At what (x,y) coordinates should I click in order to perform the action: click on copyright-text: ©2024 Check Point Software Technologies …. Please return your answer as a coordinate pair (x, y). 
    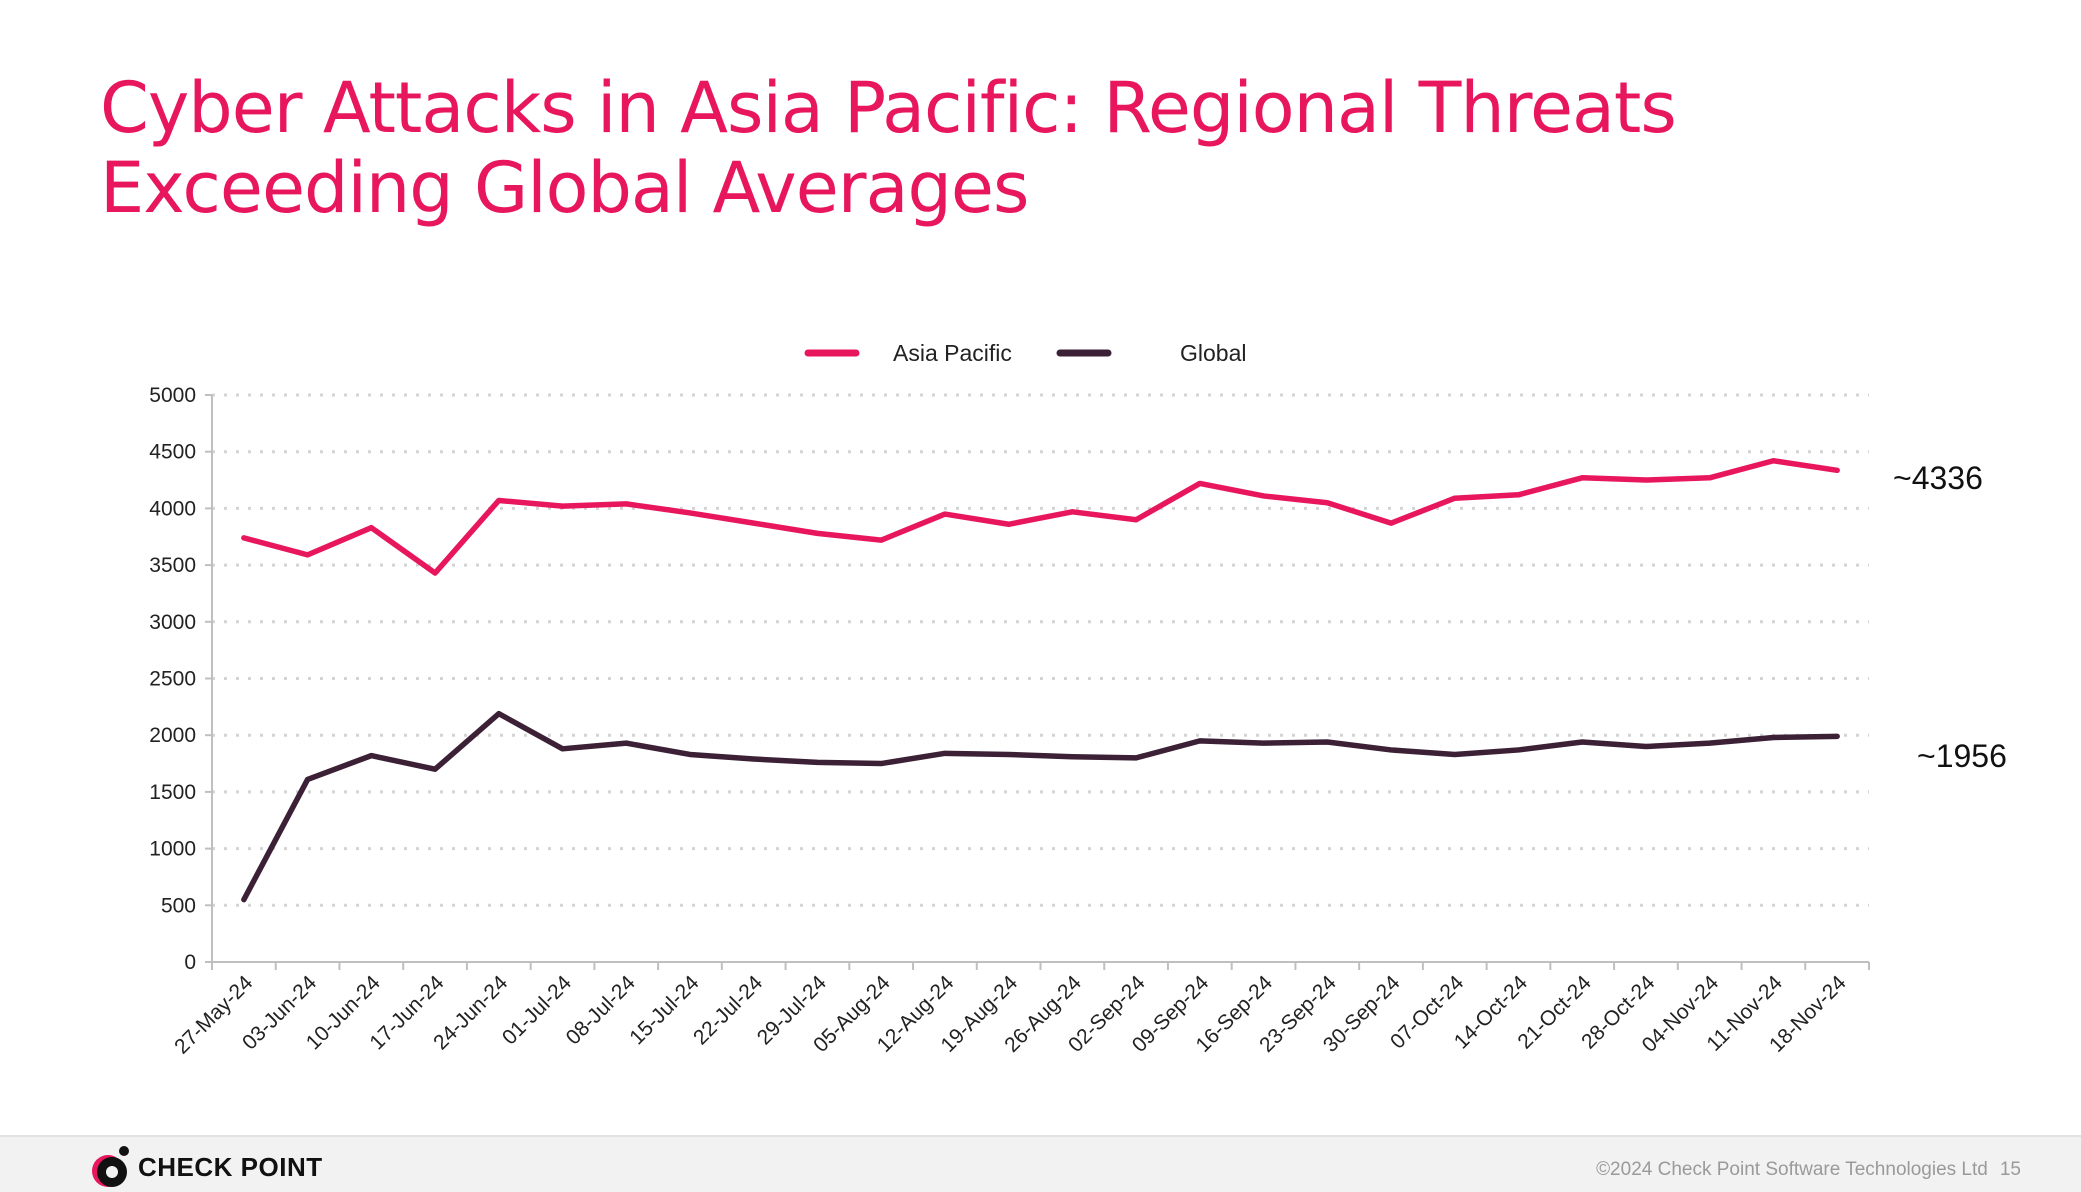
    Looking at the image, I should click on (1792, 1169).